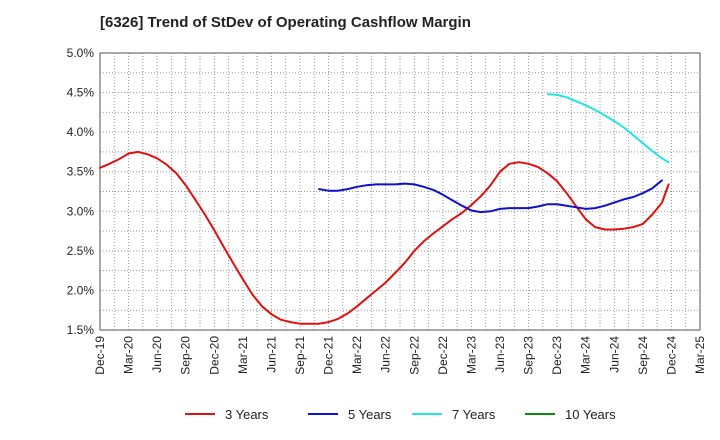 The height and width of the screenshot is (440, 720). Describe the element at coordinates (247, 414) in the screenshot. I see `legend-label: 3 Years` at that location.